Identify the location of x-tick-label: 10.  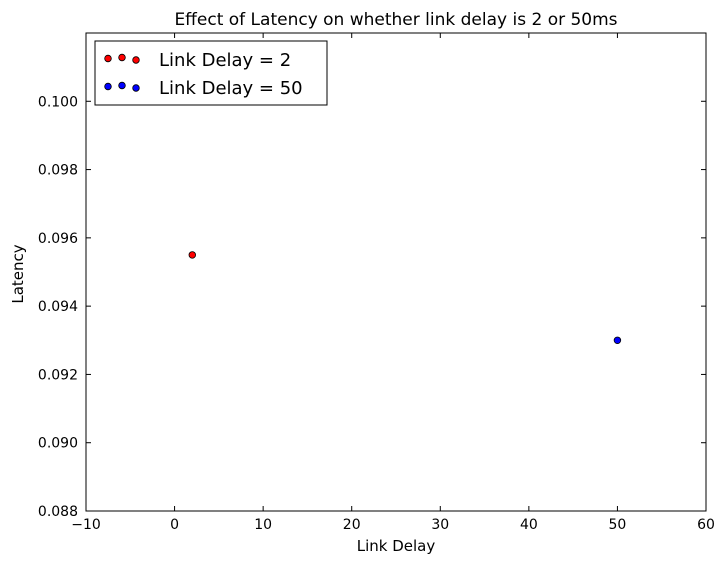
(263, 525).